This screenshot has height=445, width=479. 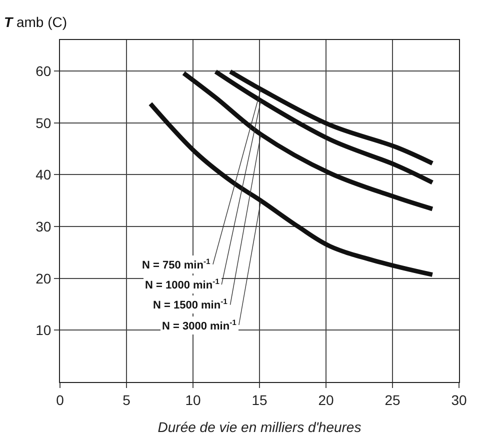 I want to click on text: N = 3000 min$^{-1}$, so click(x=200, y=325).